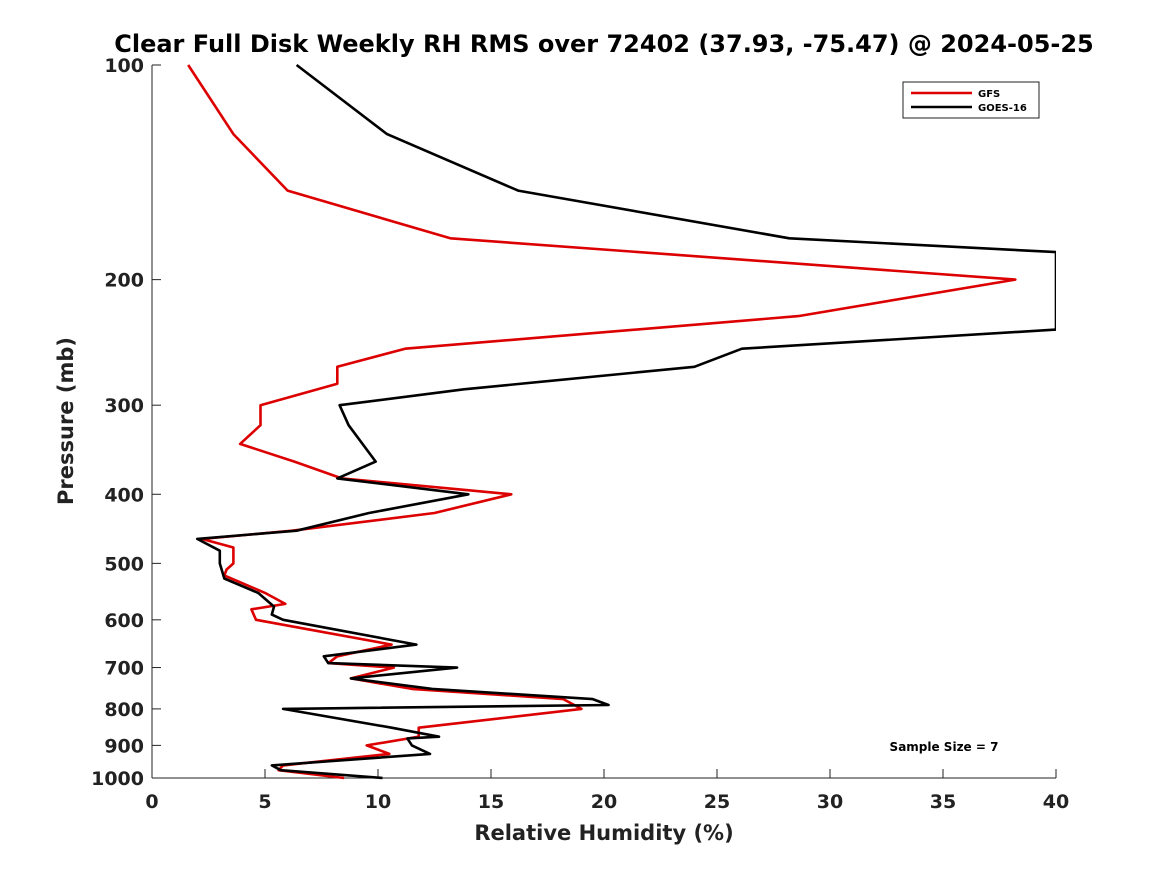 This screenshot has width=1167, height=875. I want to click on y-tick-label: 600, so click(124, 621).